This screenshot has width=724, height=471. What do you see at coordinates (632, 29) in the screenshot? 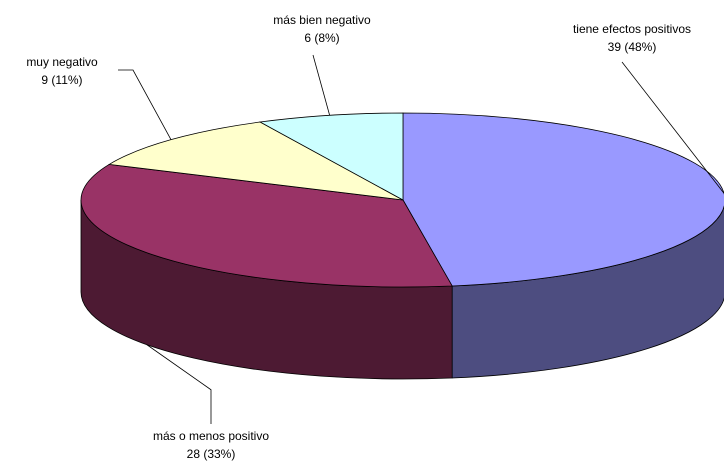
I see `slice-label: tiene efectos positivos` at bounding box center [632, 29].